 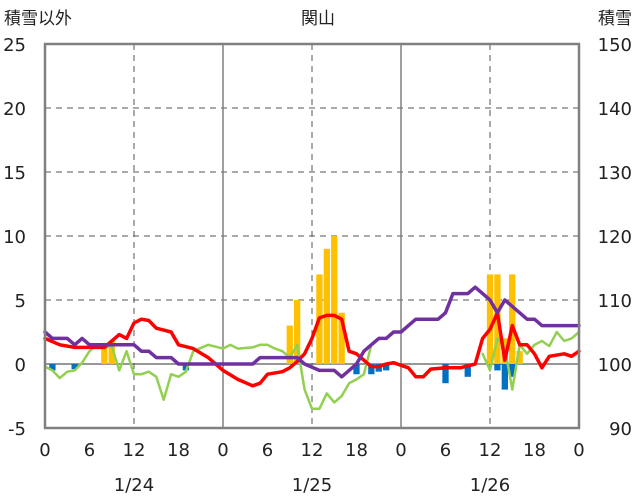 What do you see at coordinates (318, 19) in the screenshot?
I see `chart-title: 関山` at bounding box center [318, 19].